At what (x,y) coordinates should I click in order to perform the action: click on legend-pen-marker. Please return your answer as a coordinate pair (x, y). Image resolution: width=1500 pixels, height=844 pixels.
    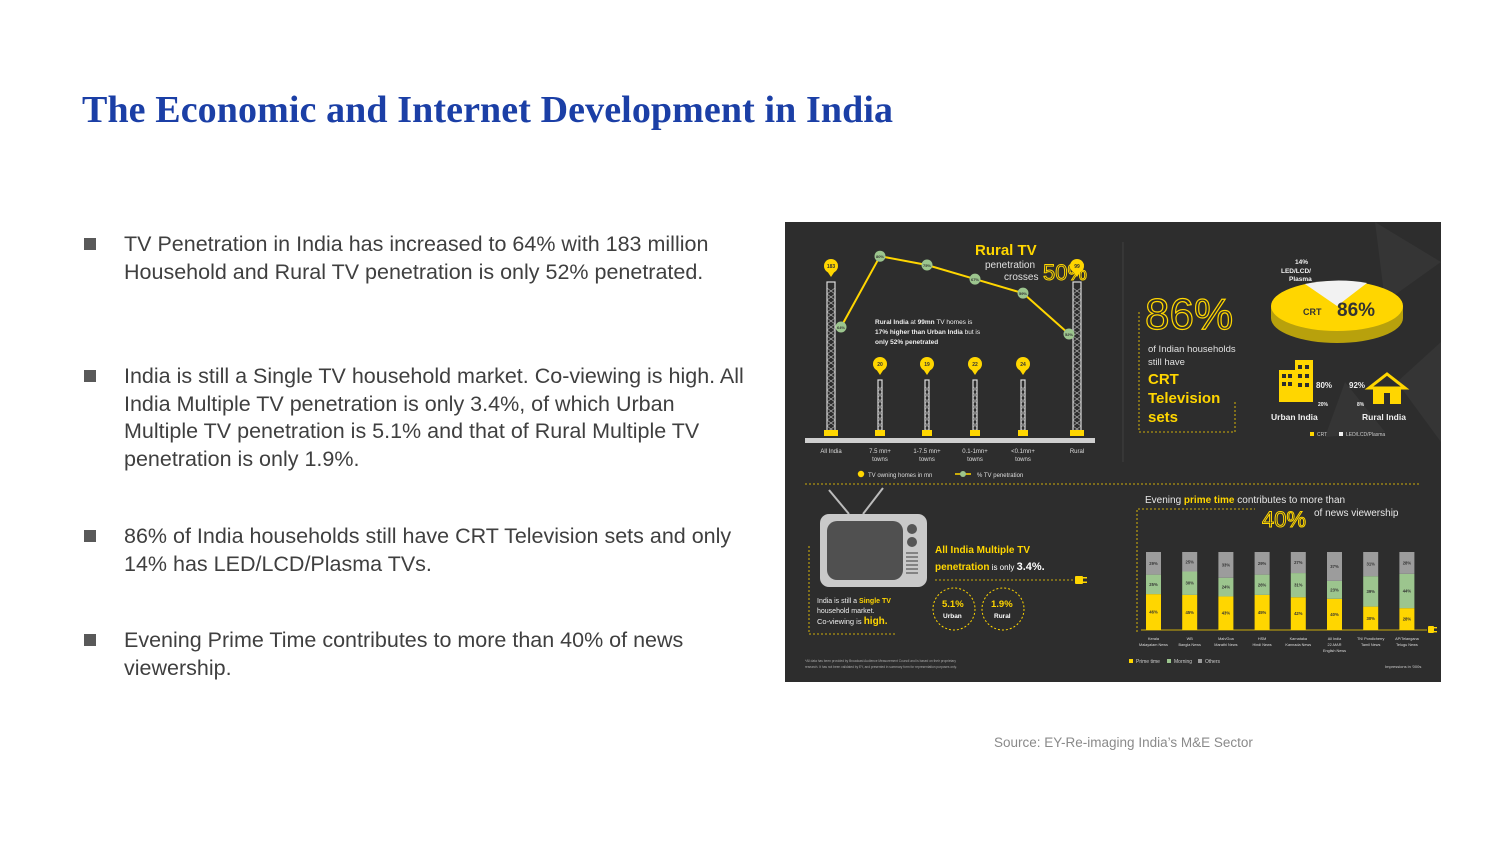
    Looking at the image, I should click on (963, 474).